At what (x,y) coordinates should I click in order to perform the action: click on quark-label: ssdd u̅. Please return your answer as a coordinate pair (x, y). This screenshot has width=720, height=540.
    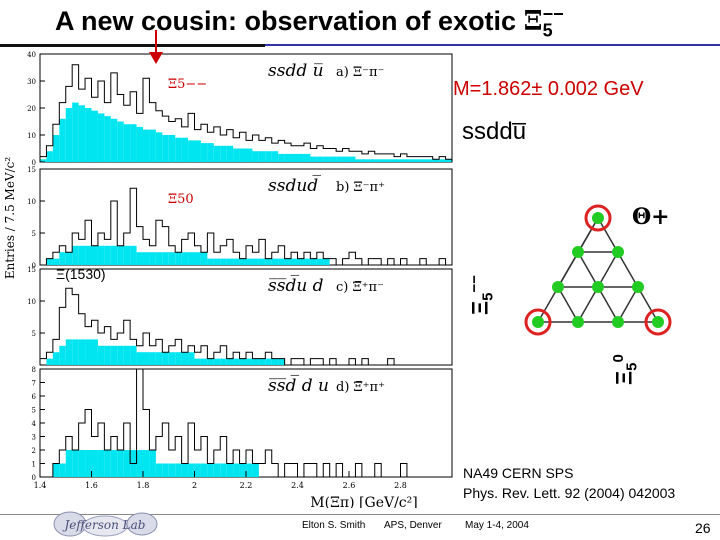
    Looking at the image, I should click on (296, 71).